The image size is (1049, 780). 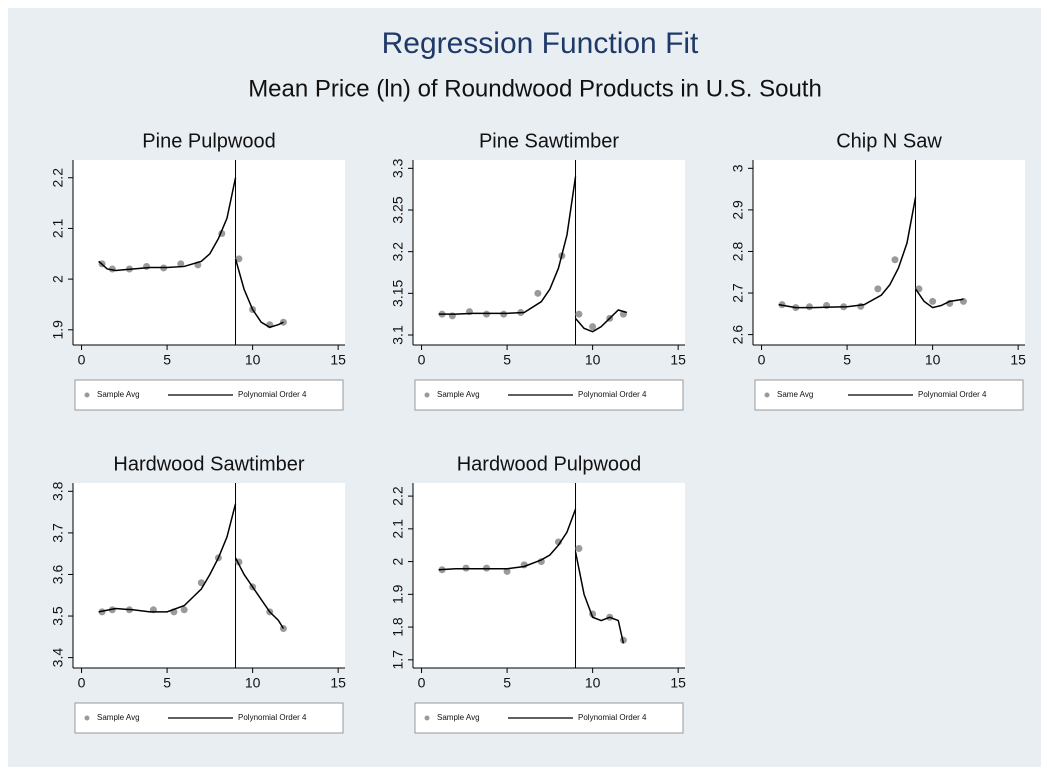 What do you see at coordinates (58, 658) in the screenshot?
I see `y-tick-label: 3.4` at bounding box center [58, 658].